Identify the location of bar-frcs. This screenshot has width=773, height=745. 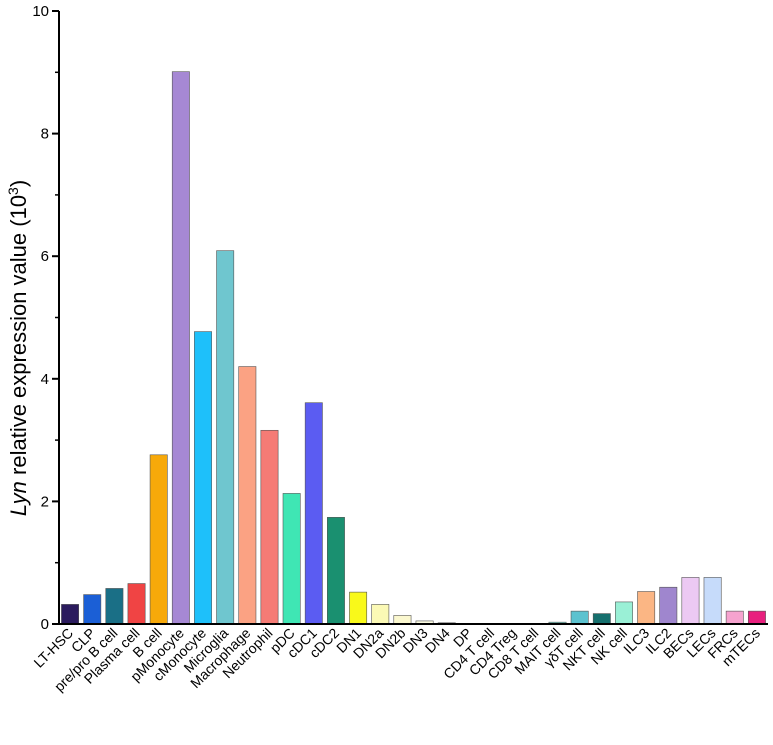
(734, 617).